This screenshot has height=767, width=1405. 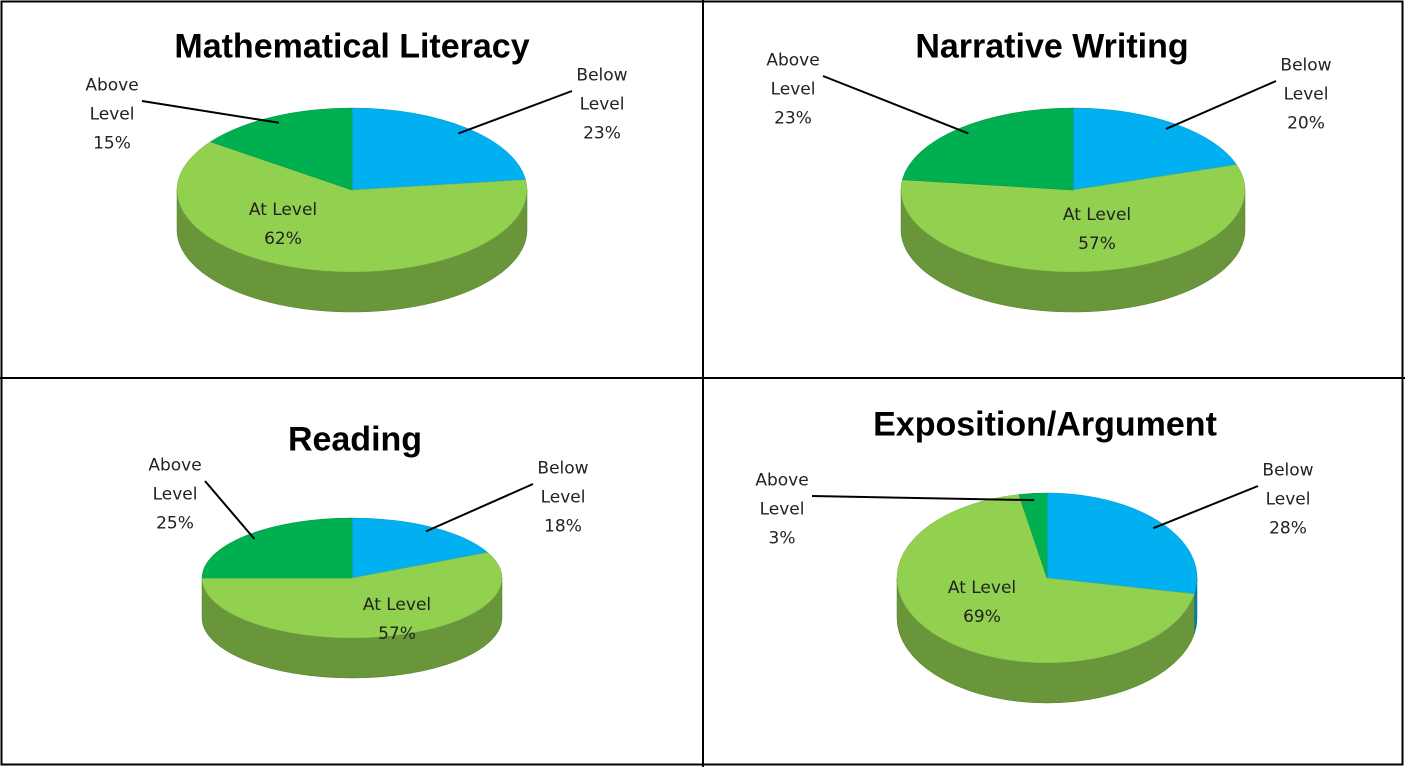 I want to click on value-label: 3%, so click(x=782, y=538).